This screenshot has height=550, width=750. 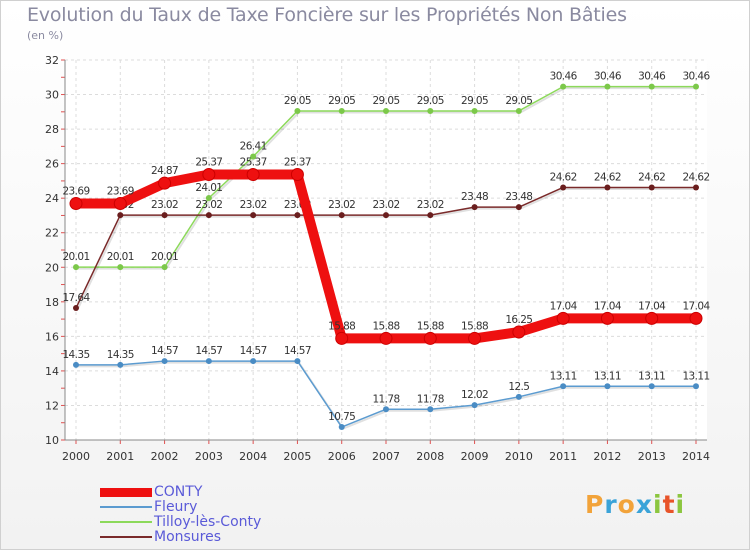 I want to click on legend-label: Monsures, so click(x=188, y=537).